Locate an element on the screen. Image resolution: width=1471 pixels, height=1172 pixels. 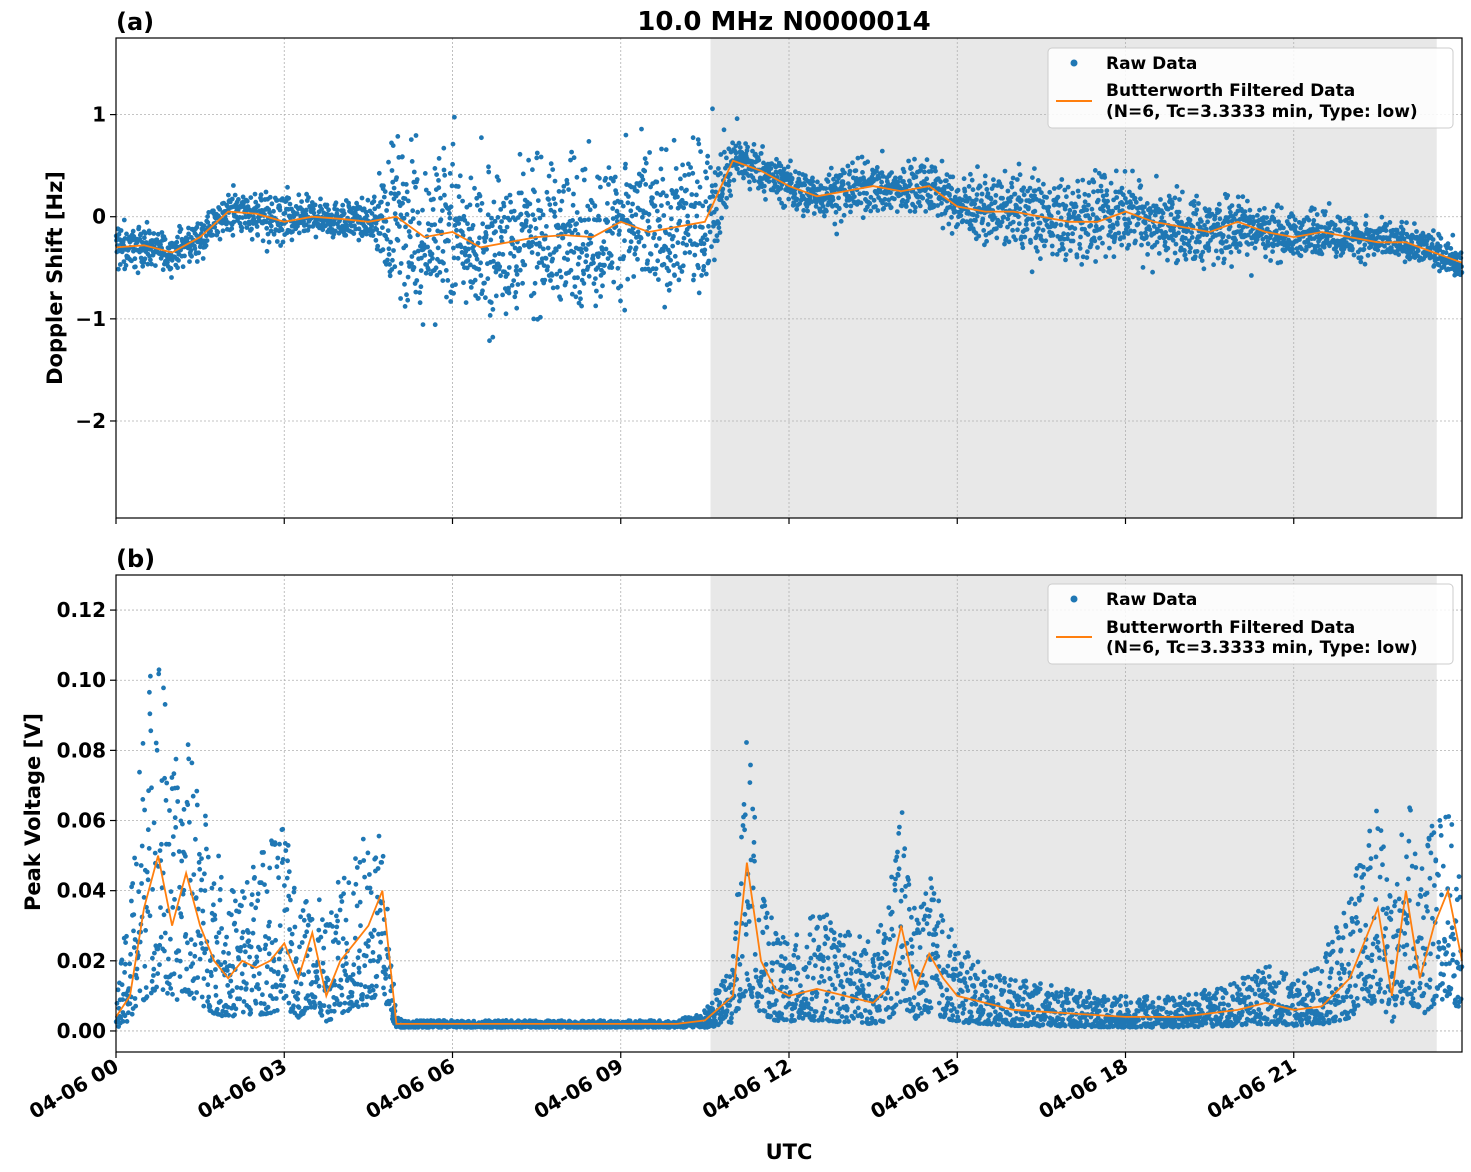
y-tick-label: 0.04 is located at coordinates (81, 891).